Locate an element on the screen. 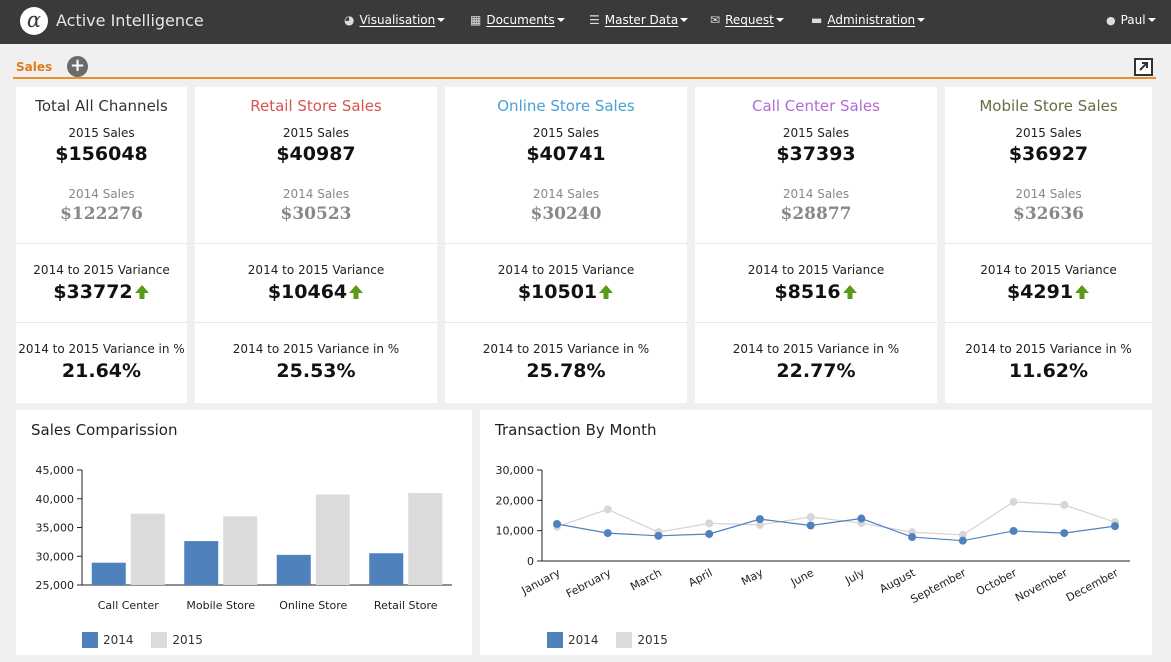 The width and height of the screenshot is (1171, 662). nav-documents: ▦ Documents is located at coordinates (517, 20).